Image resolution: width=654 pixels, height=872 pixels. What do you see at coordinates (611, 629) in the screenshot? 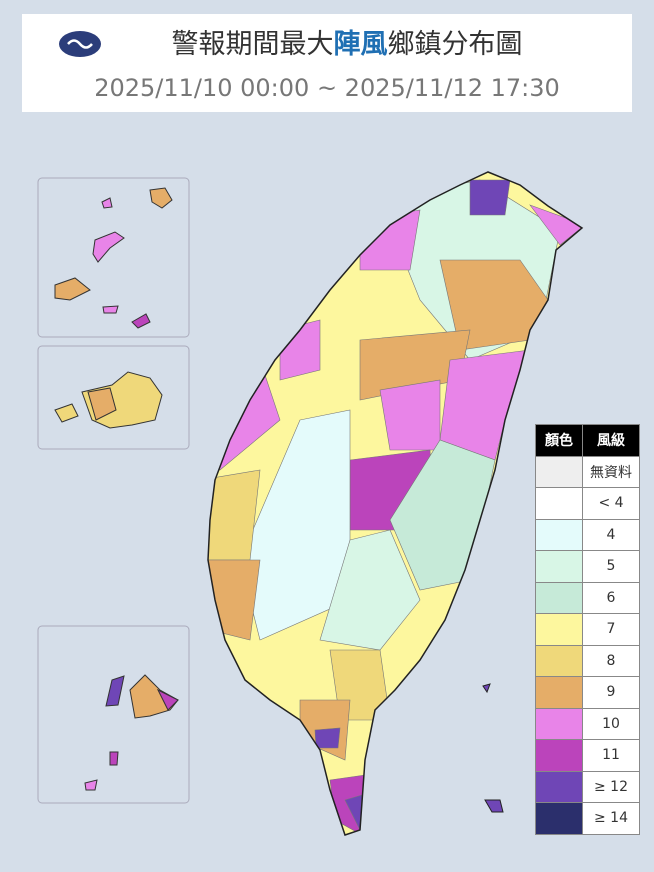
I see `legend-label: 7` at bounding box center [611, 629].